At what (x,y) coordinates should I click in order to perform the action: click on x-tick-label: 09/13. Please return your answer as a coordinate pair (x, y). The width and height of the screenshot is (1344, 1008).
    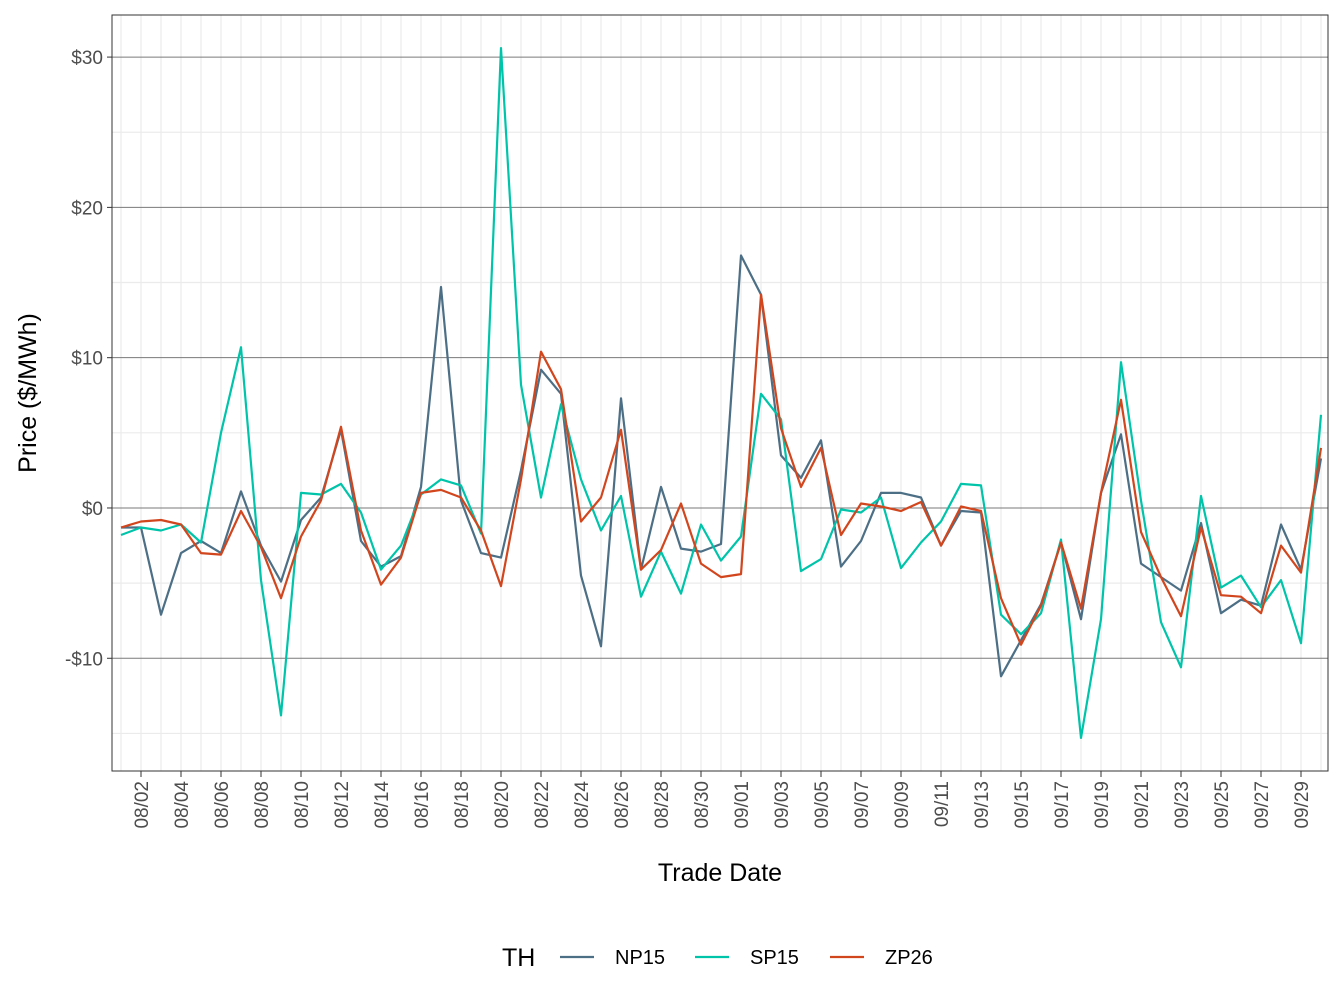
    Looking at the image, I should click on (982, 805).